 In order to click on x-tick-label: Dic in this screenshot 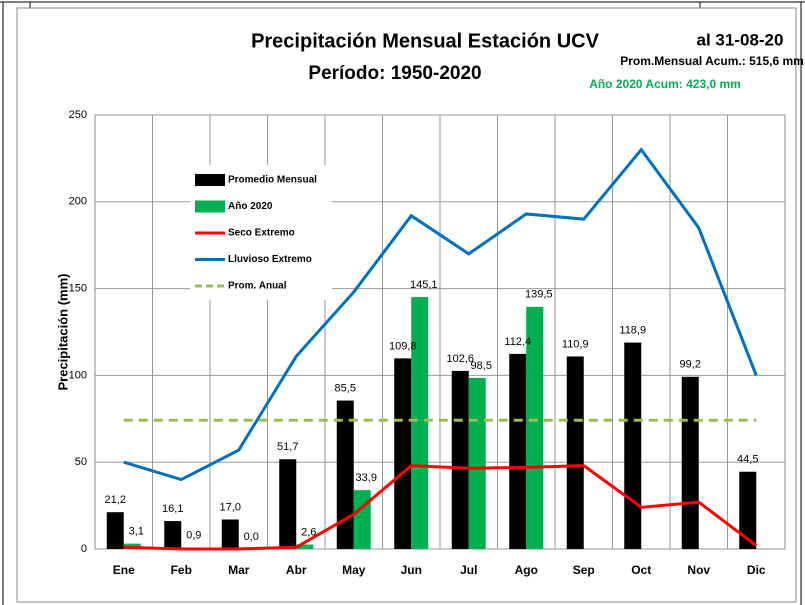, I will do `click(756, 570)`.